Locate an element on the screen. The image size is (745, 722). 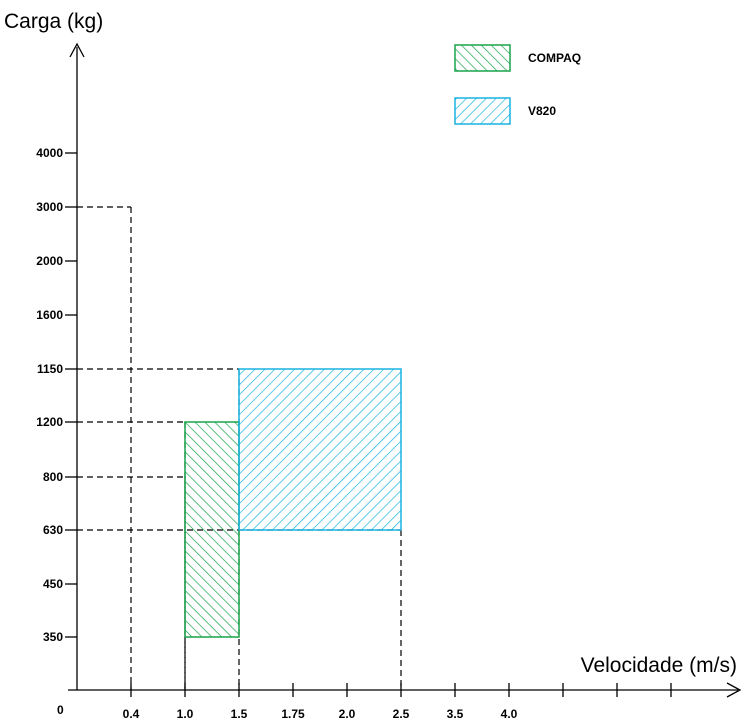
series-areas is located at coordinates (293, 503).